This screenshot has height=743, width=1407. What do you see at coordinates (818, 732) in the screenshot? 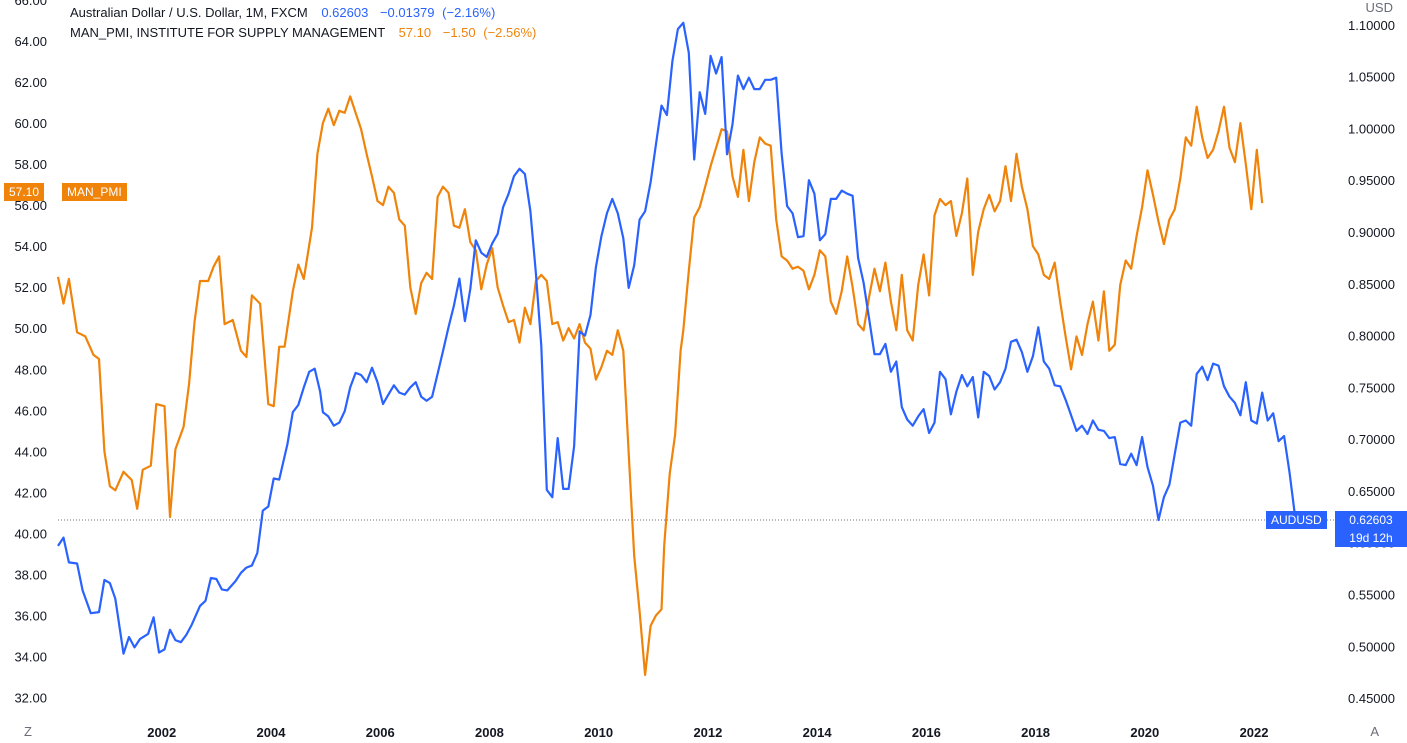
I see `x-tick-label: 2014` at bounding box center [818, 732].